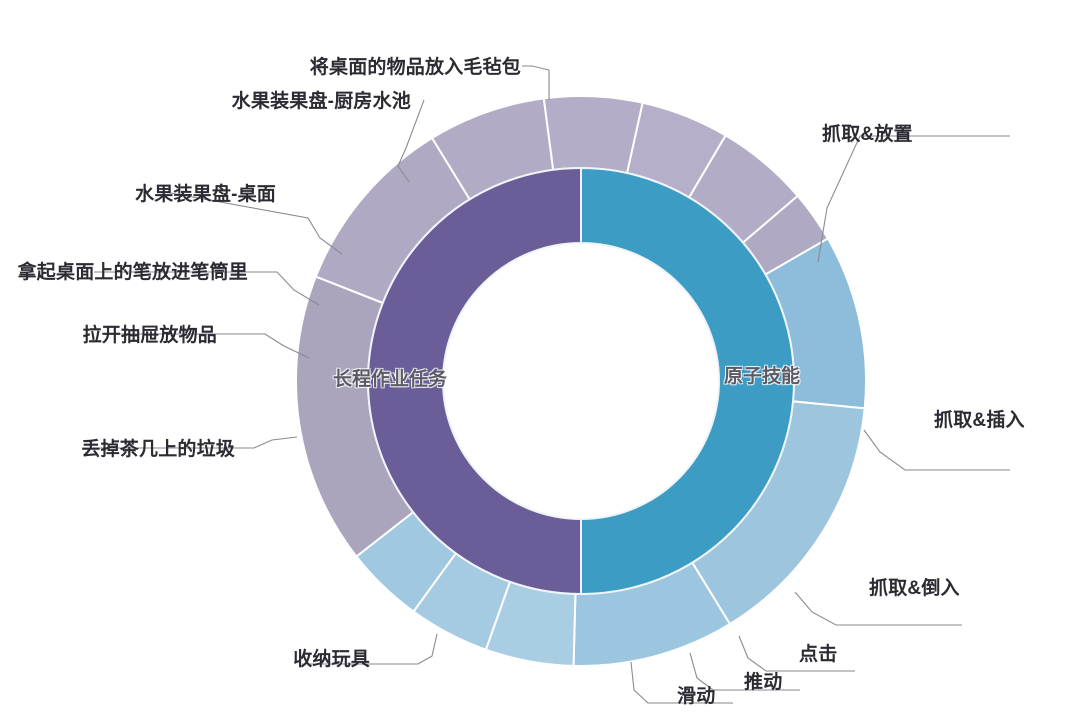 This screenshot has width=1080, height=720. I want to click on outer-segment-label: 点击, so click(818, 654).